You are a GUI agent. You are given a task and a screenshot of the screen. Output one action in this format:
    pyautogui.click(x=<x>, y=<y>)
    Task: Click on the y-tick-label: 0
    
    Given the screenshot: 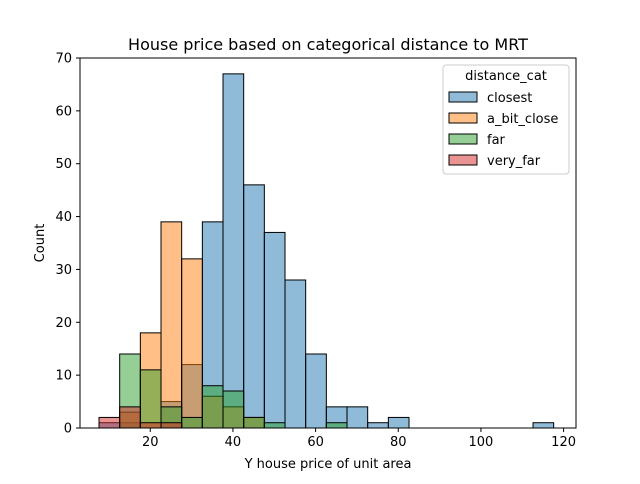 What is the action you would take?
    pyautogui.click(x=68, y=429)
    